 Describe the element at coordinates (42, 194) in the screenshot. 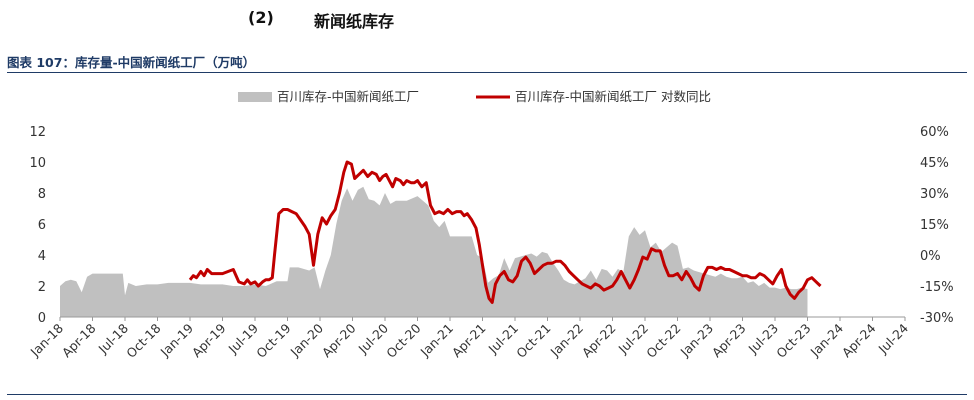

I see `left-tick-label: 8` at that location.